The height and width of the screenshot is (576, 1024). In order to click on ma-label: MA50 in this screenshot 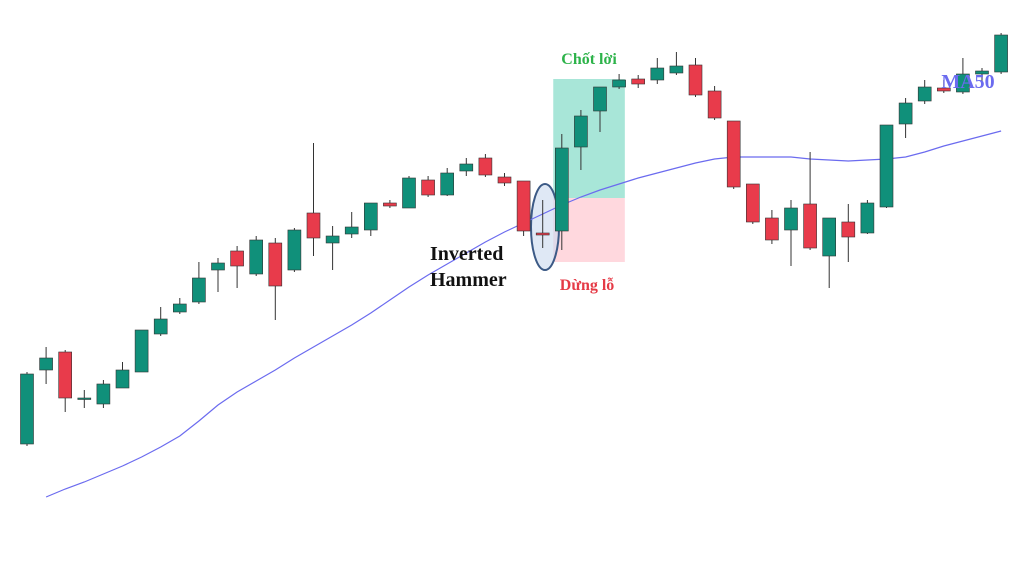, I will do `click(967, 82)`.